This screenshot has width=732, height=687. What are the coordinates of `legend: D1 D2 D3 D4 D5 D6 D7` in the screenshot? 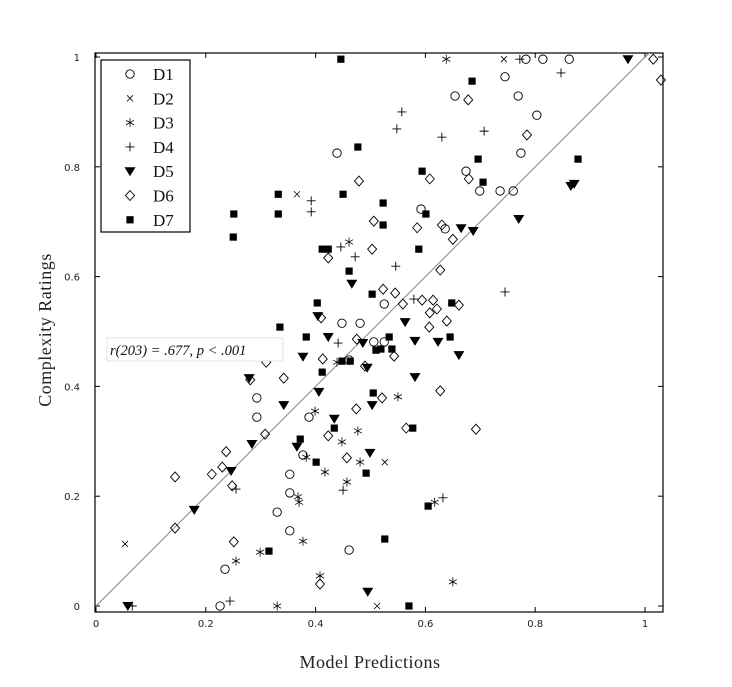 It's located at (145, 146).